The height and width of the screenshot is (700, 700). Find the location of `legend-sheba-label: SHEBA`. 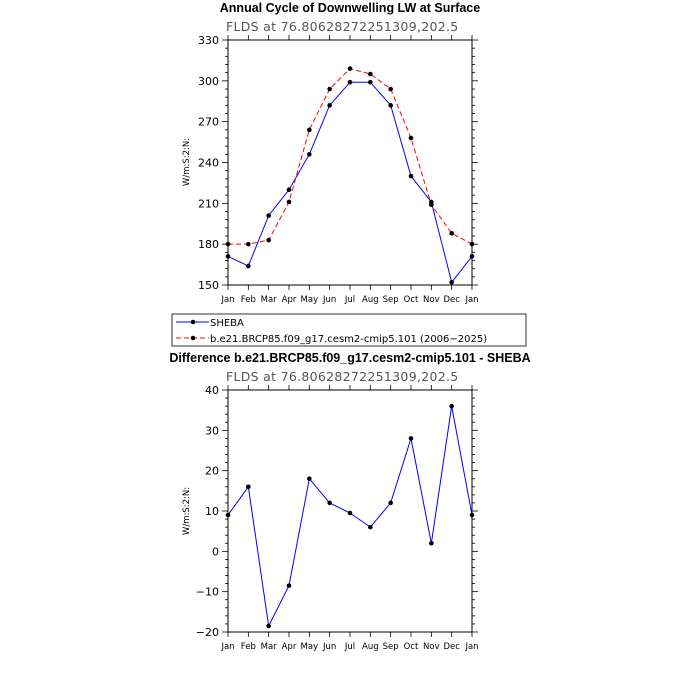

legend-sheba-label: SHEBA is located at coordinates (227, 323).